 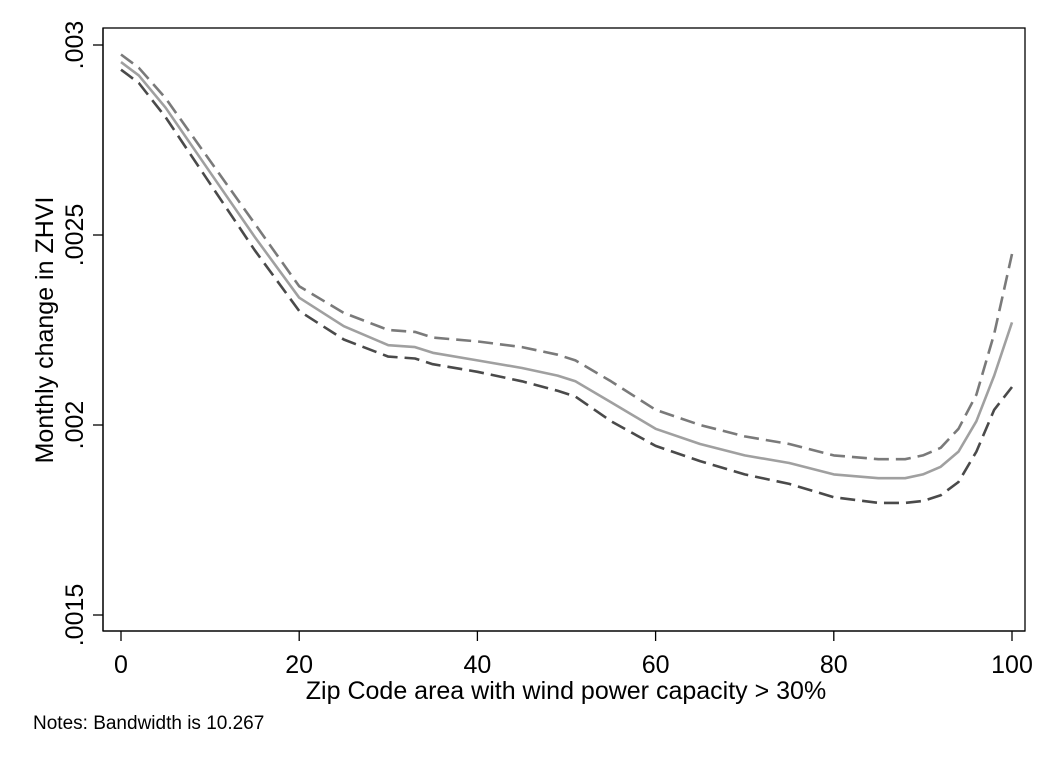 I want to click on y-tick-label: .002, so click(x=75, y=425).